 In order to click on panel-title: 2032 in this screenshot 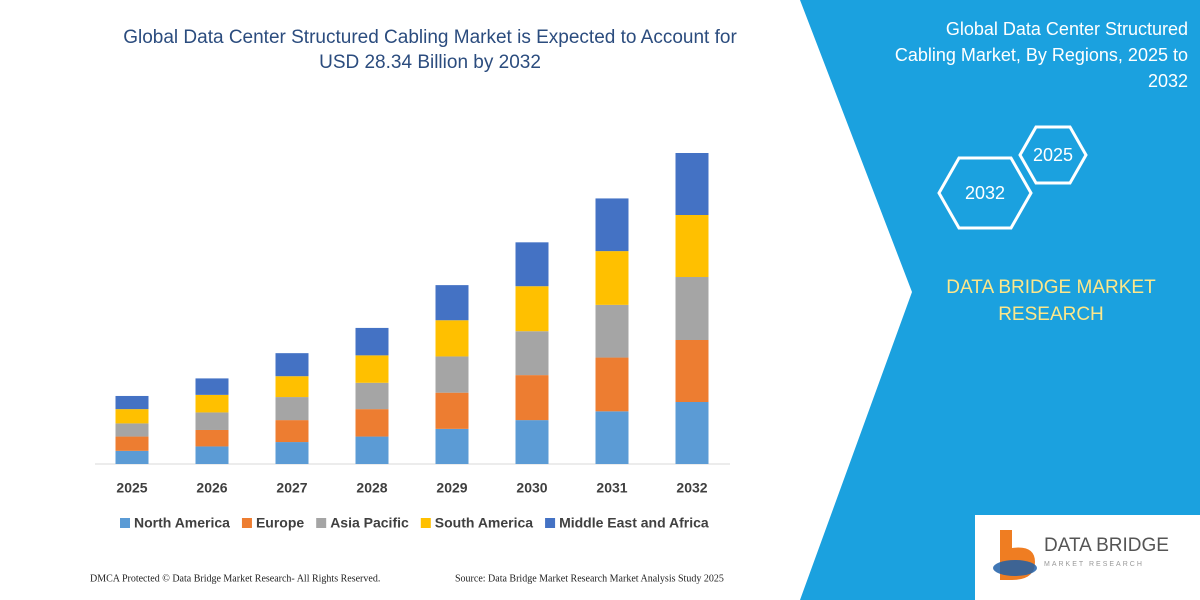, I will do `click(1168, 81)`.